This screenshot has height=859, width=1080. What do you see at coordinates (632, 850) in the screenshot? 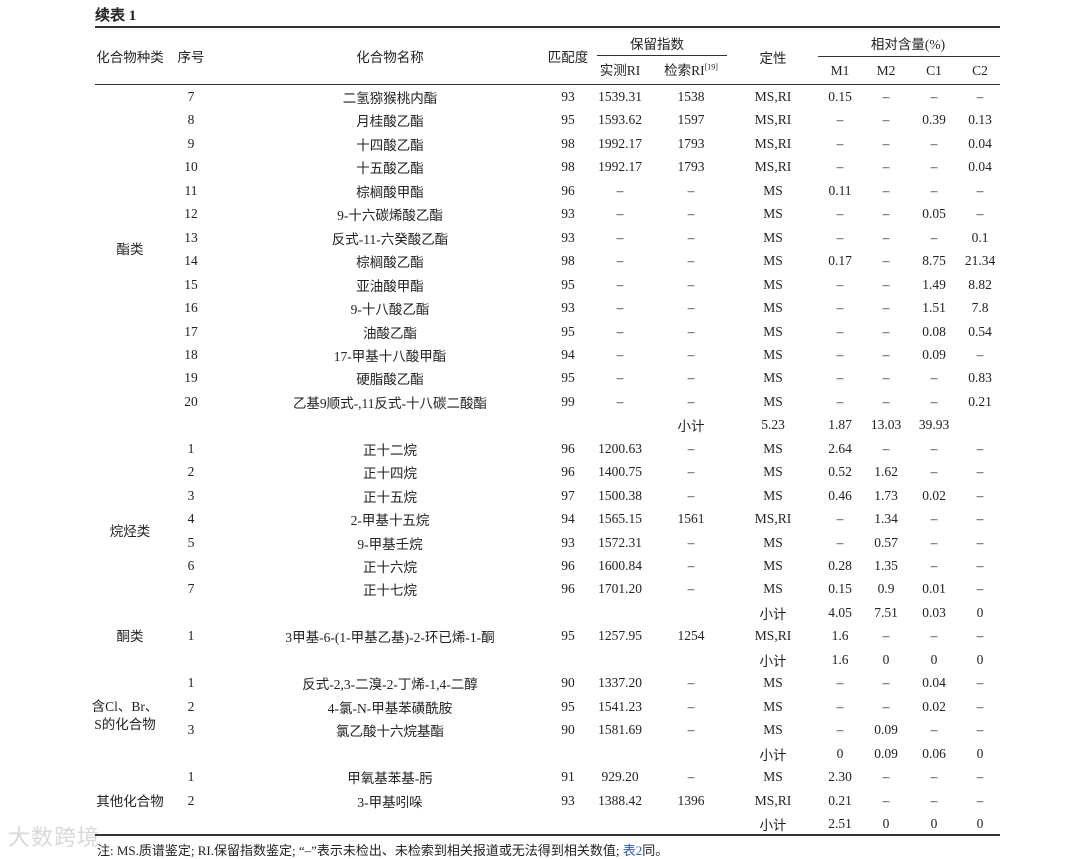
I see `note-table-link: 表2` at bounding box center [632, 850].